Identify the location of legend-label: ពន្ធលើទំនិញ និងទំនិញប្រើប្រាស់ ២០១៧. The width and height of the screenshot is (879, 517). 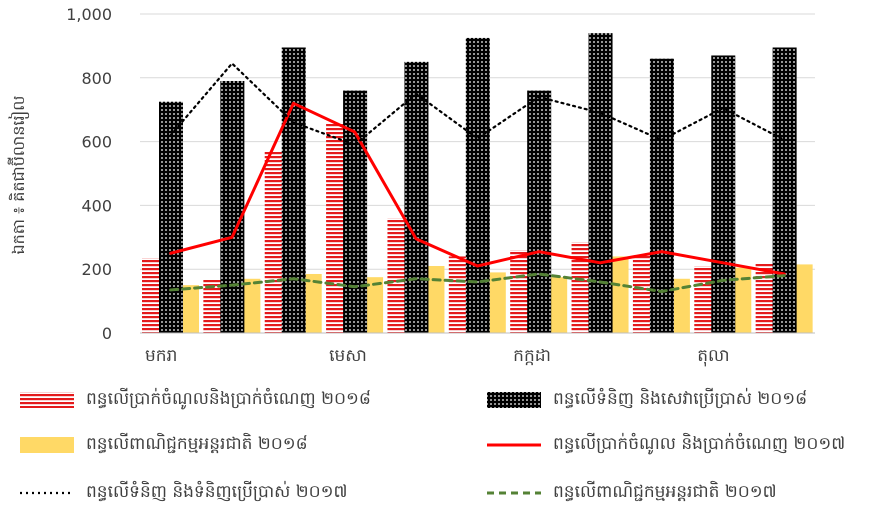
(217, 491).